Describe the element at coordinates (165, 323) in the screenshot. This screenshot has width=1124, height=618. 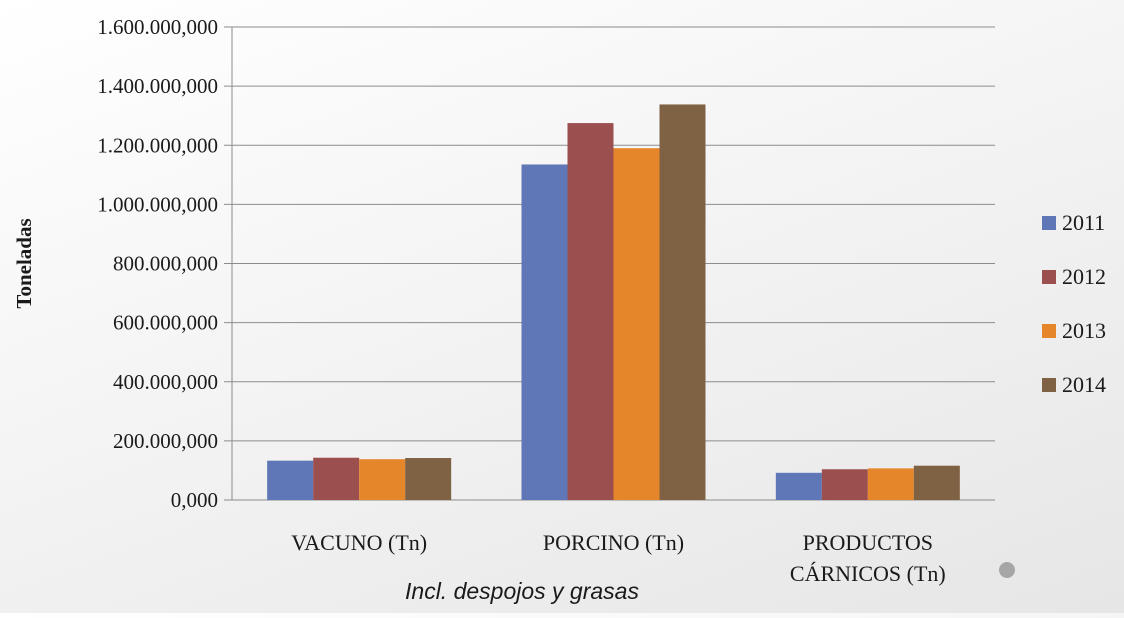
I see `y-tick-label: 600.000,000` at that location.